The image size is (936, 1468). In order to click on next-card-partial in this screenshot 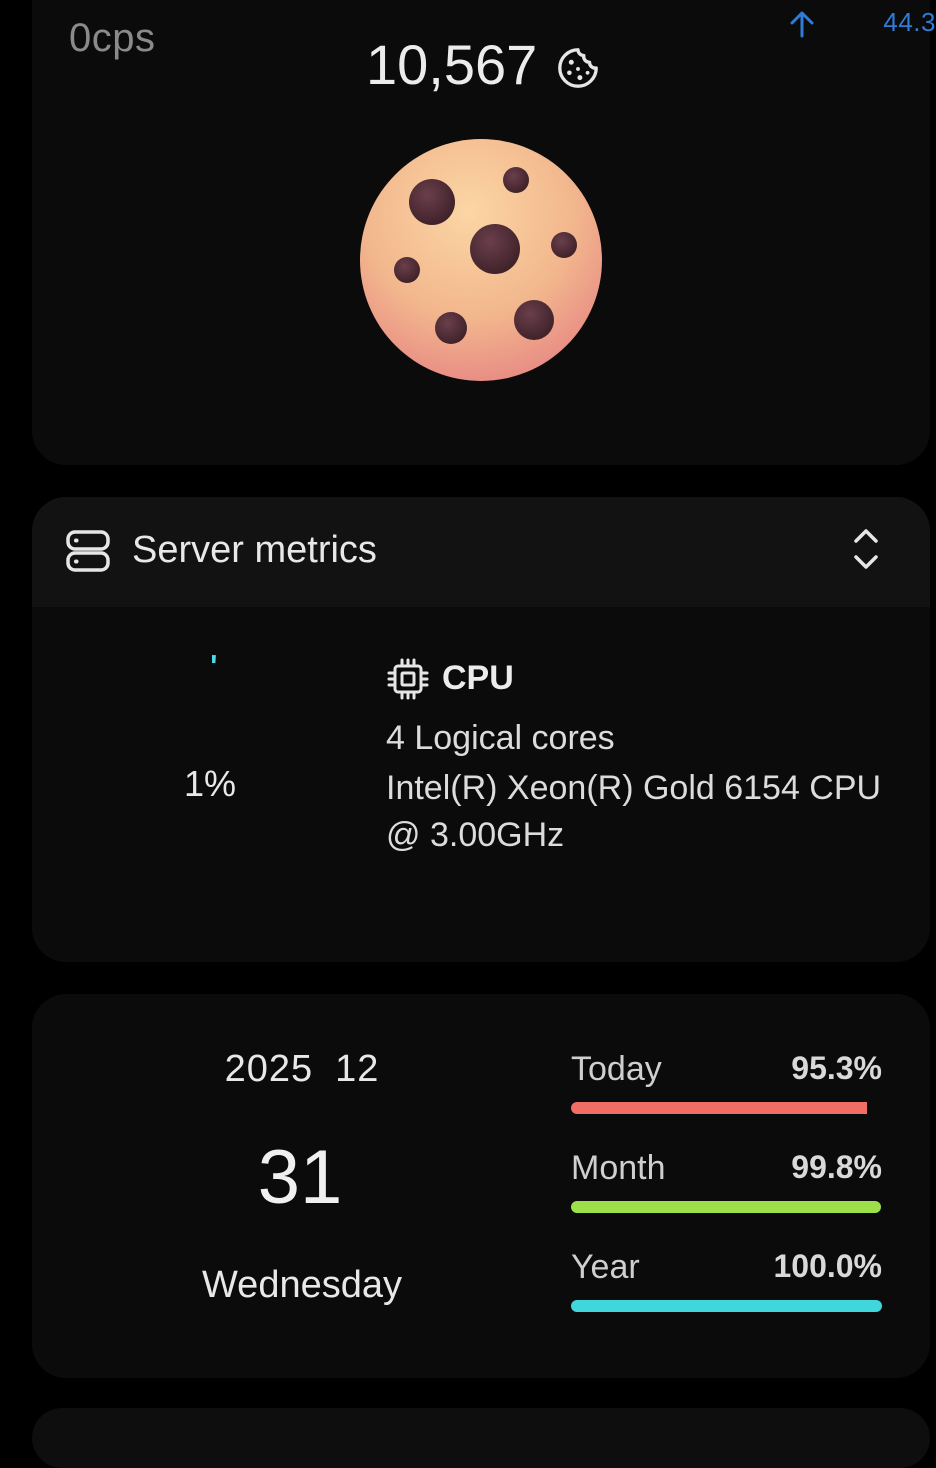, I will do `click(481, 1438)`.